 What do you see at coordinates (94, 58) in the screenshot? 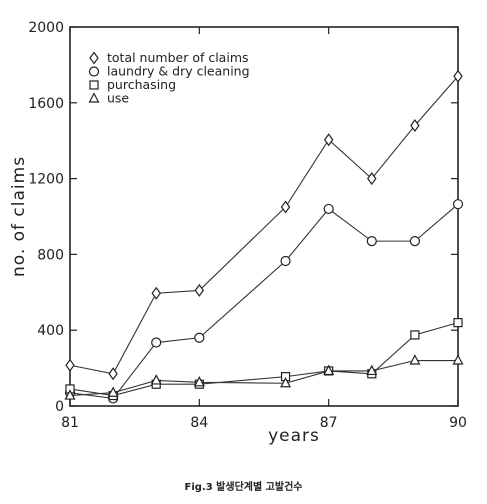
I see `legend-marker-diamond` at bounding box center [94, 58].